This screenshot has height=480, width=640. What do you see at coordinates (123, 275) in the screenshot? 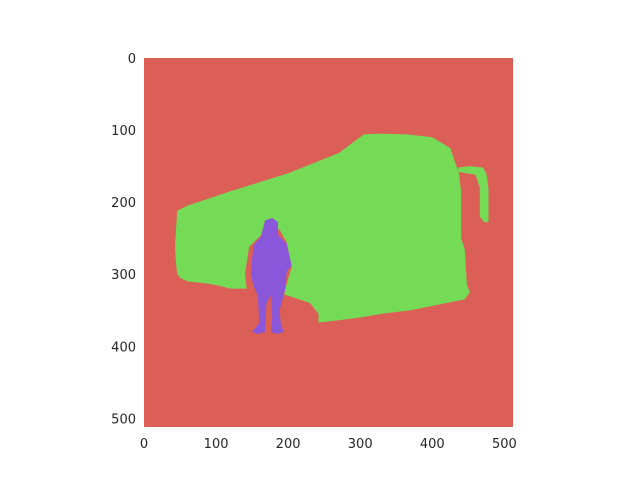
I see `y-tick-label: 300` at bounding box center [123, 275].